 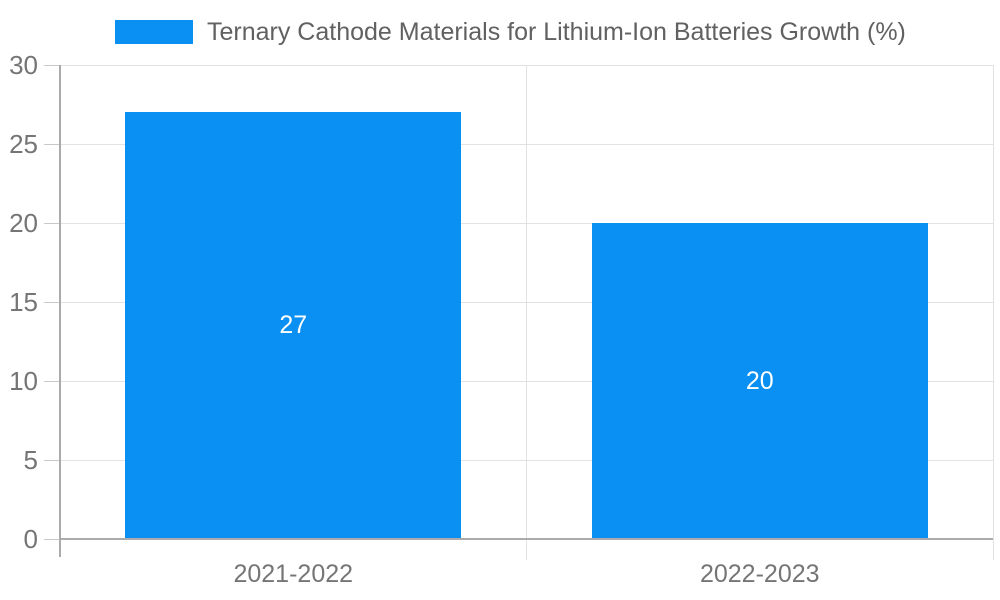 I want to click on y-axis-label: 5, so click(x=30, y=460).